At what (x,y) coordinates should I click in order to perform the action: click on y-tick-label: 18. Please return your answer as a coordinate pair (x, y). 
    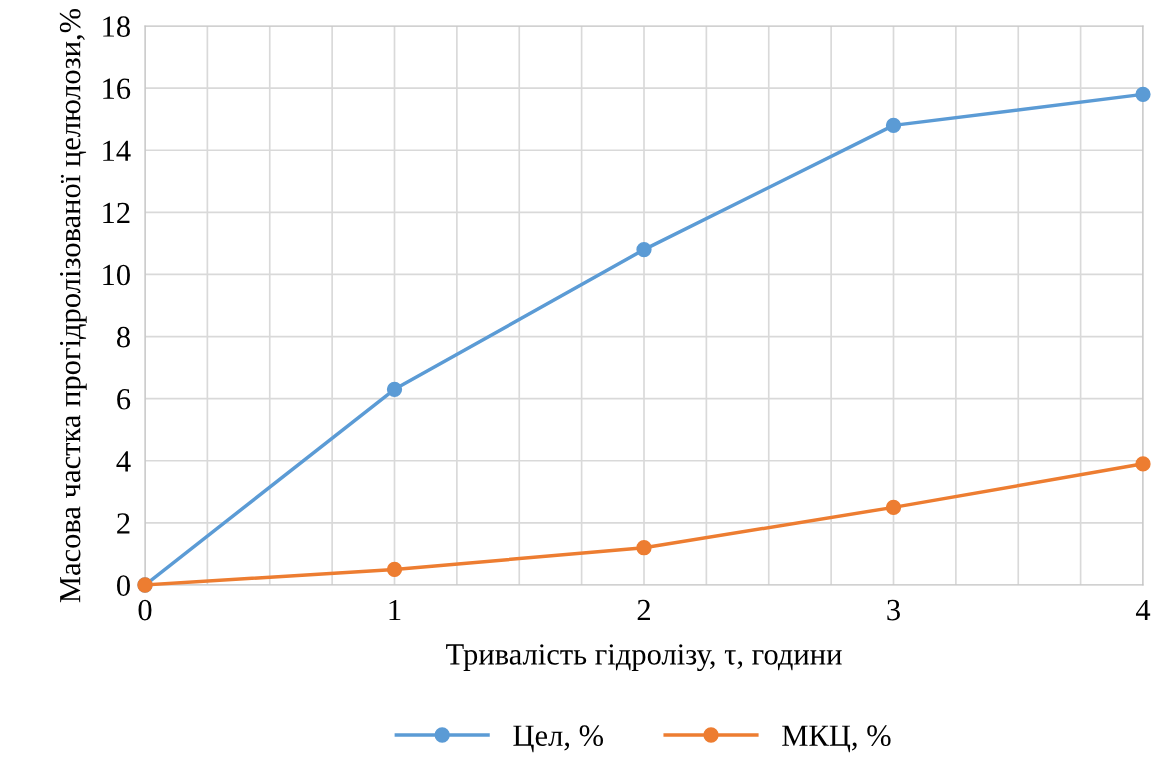
    Looking at the image, I should click on (116, 26).